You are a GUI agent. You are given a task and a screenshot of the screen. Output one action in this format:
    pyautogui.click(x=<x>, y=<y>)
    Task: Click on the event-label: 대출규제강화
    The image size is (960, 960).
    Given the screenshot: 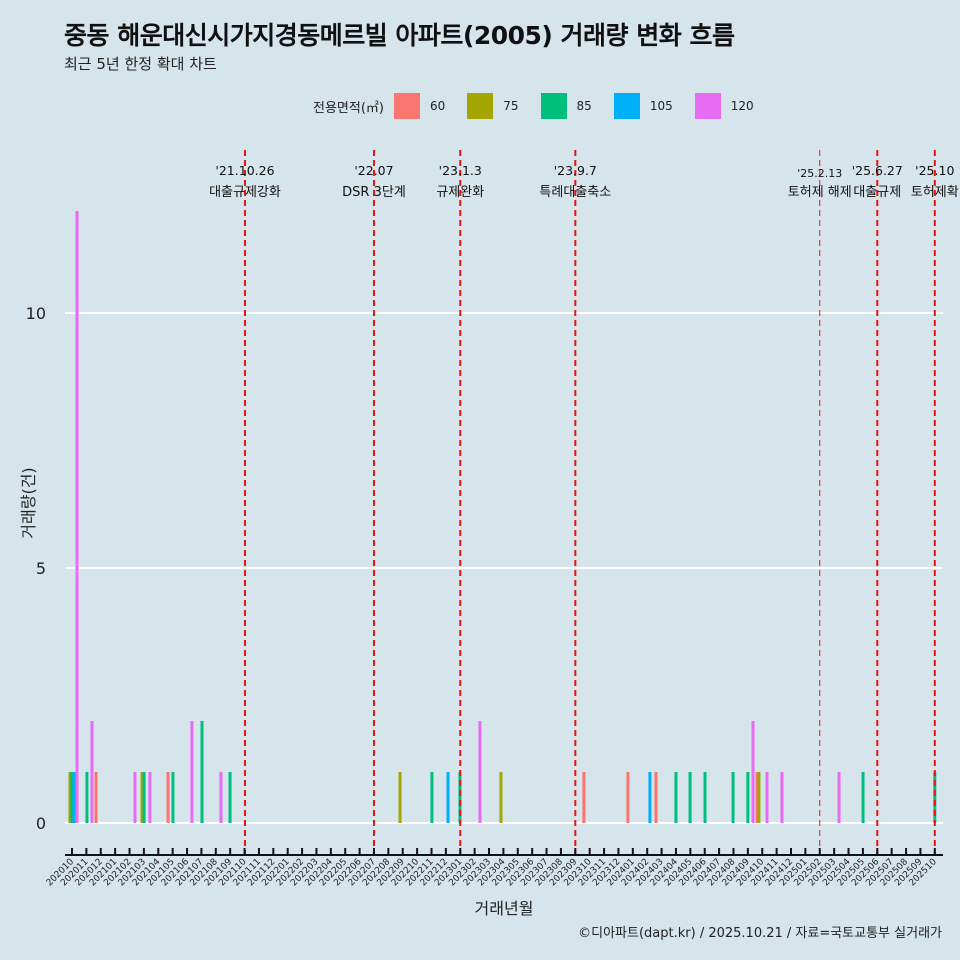 What is the action you would take?
    pyautogui.click(x=245, y=192)
    